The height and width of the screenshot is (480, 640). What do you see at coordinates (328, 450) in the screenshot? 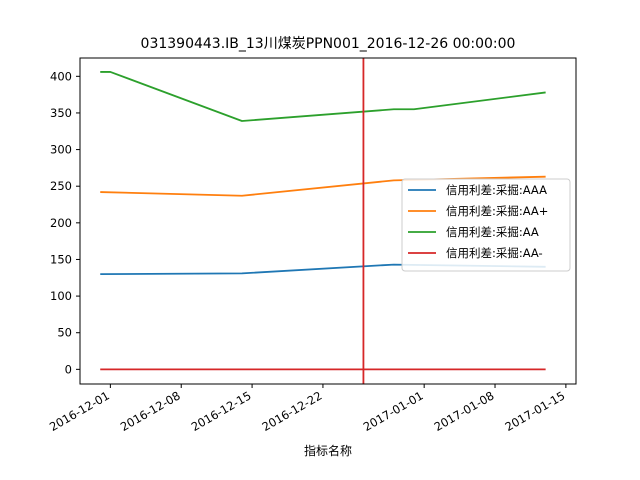
I see `x-axis-label: 指标名称` at bounding box center [328, 450].